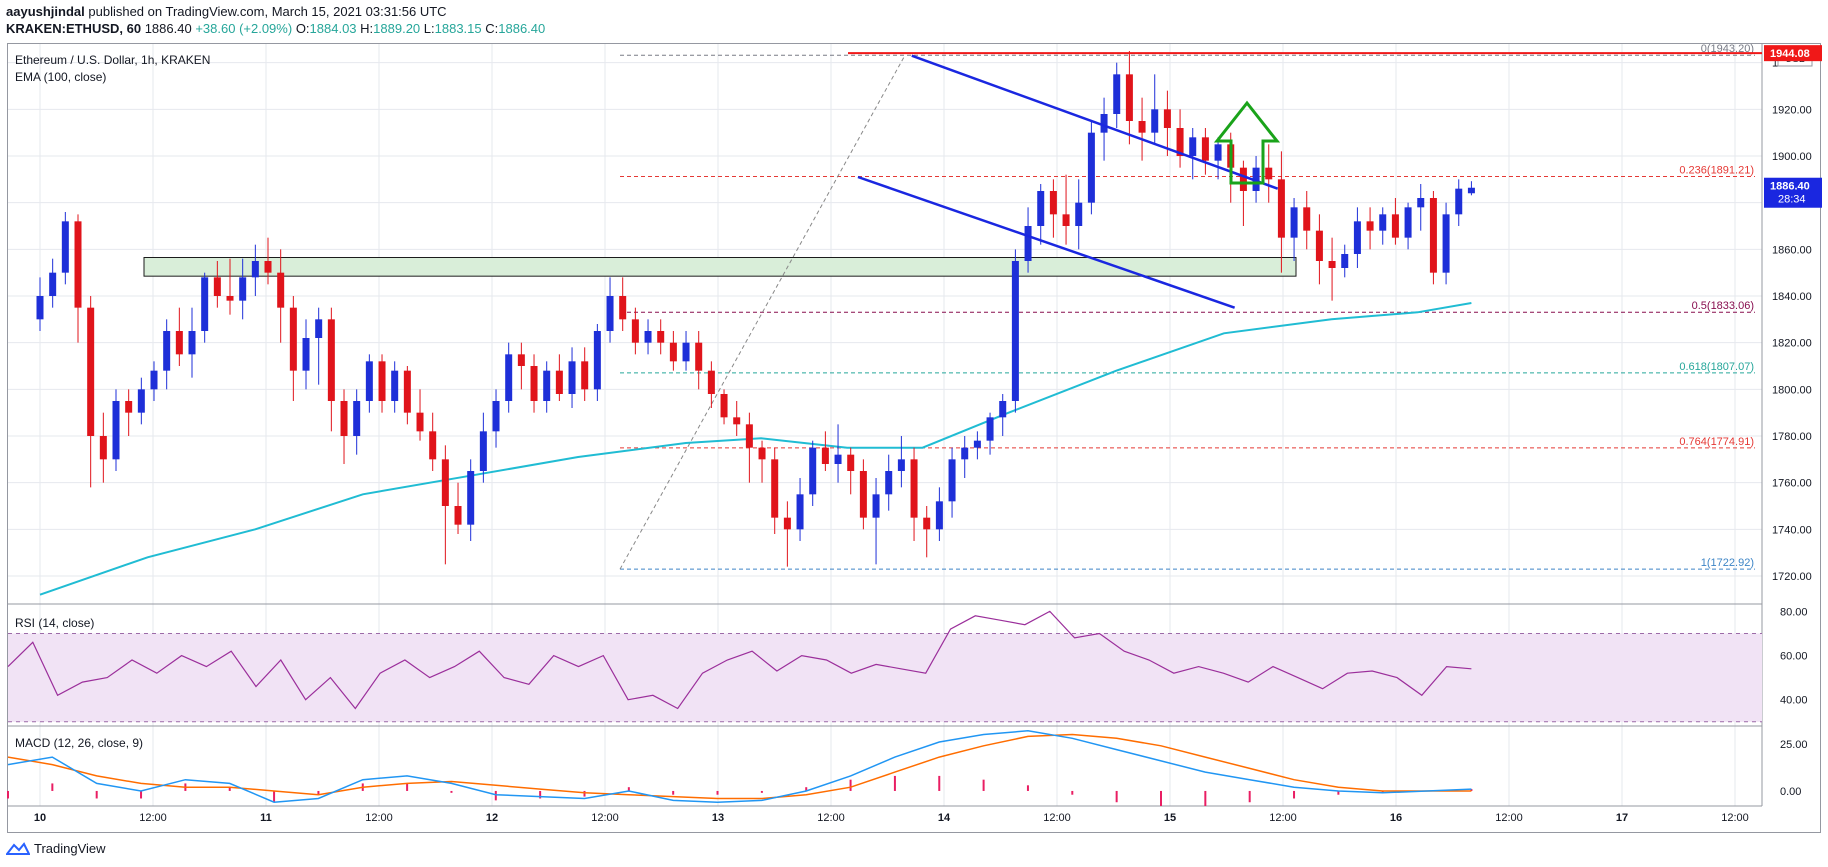  What do you see at coordinates (1727, 563) in the screenshot?
I see `fib-level-label: 1(1722.92)` at bounding box center [1727, 563].